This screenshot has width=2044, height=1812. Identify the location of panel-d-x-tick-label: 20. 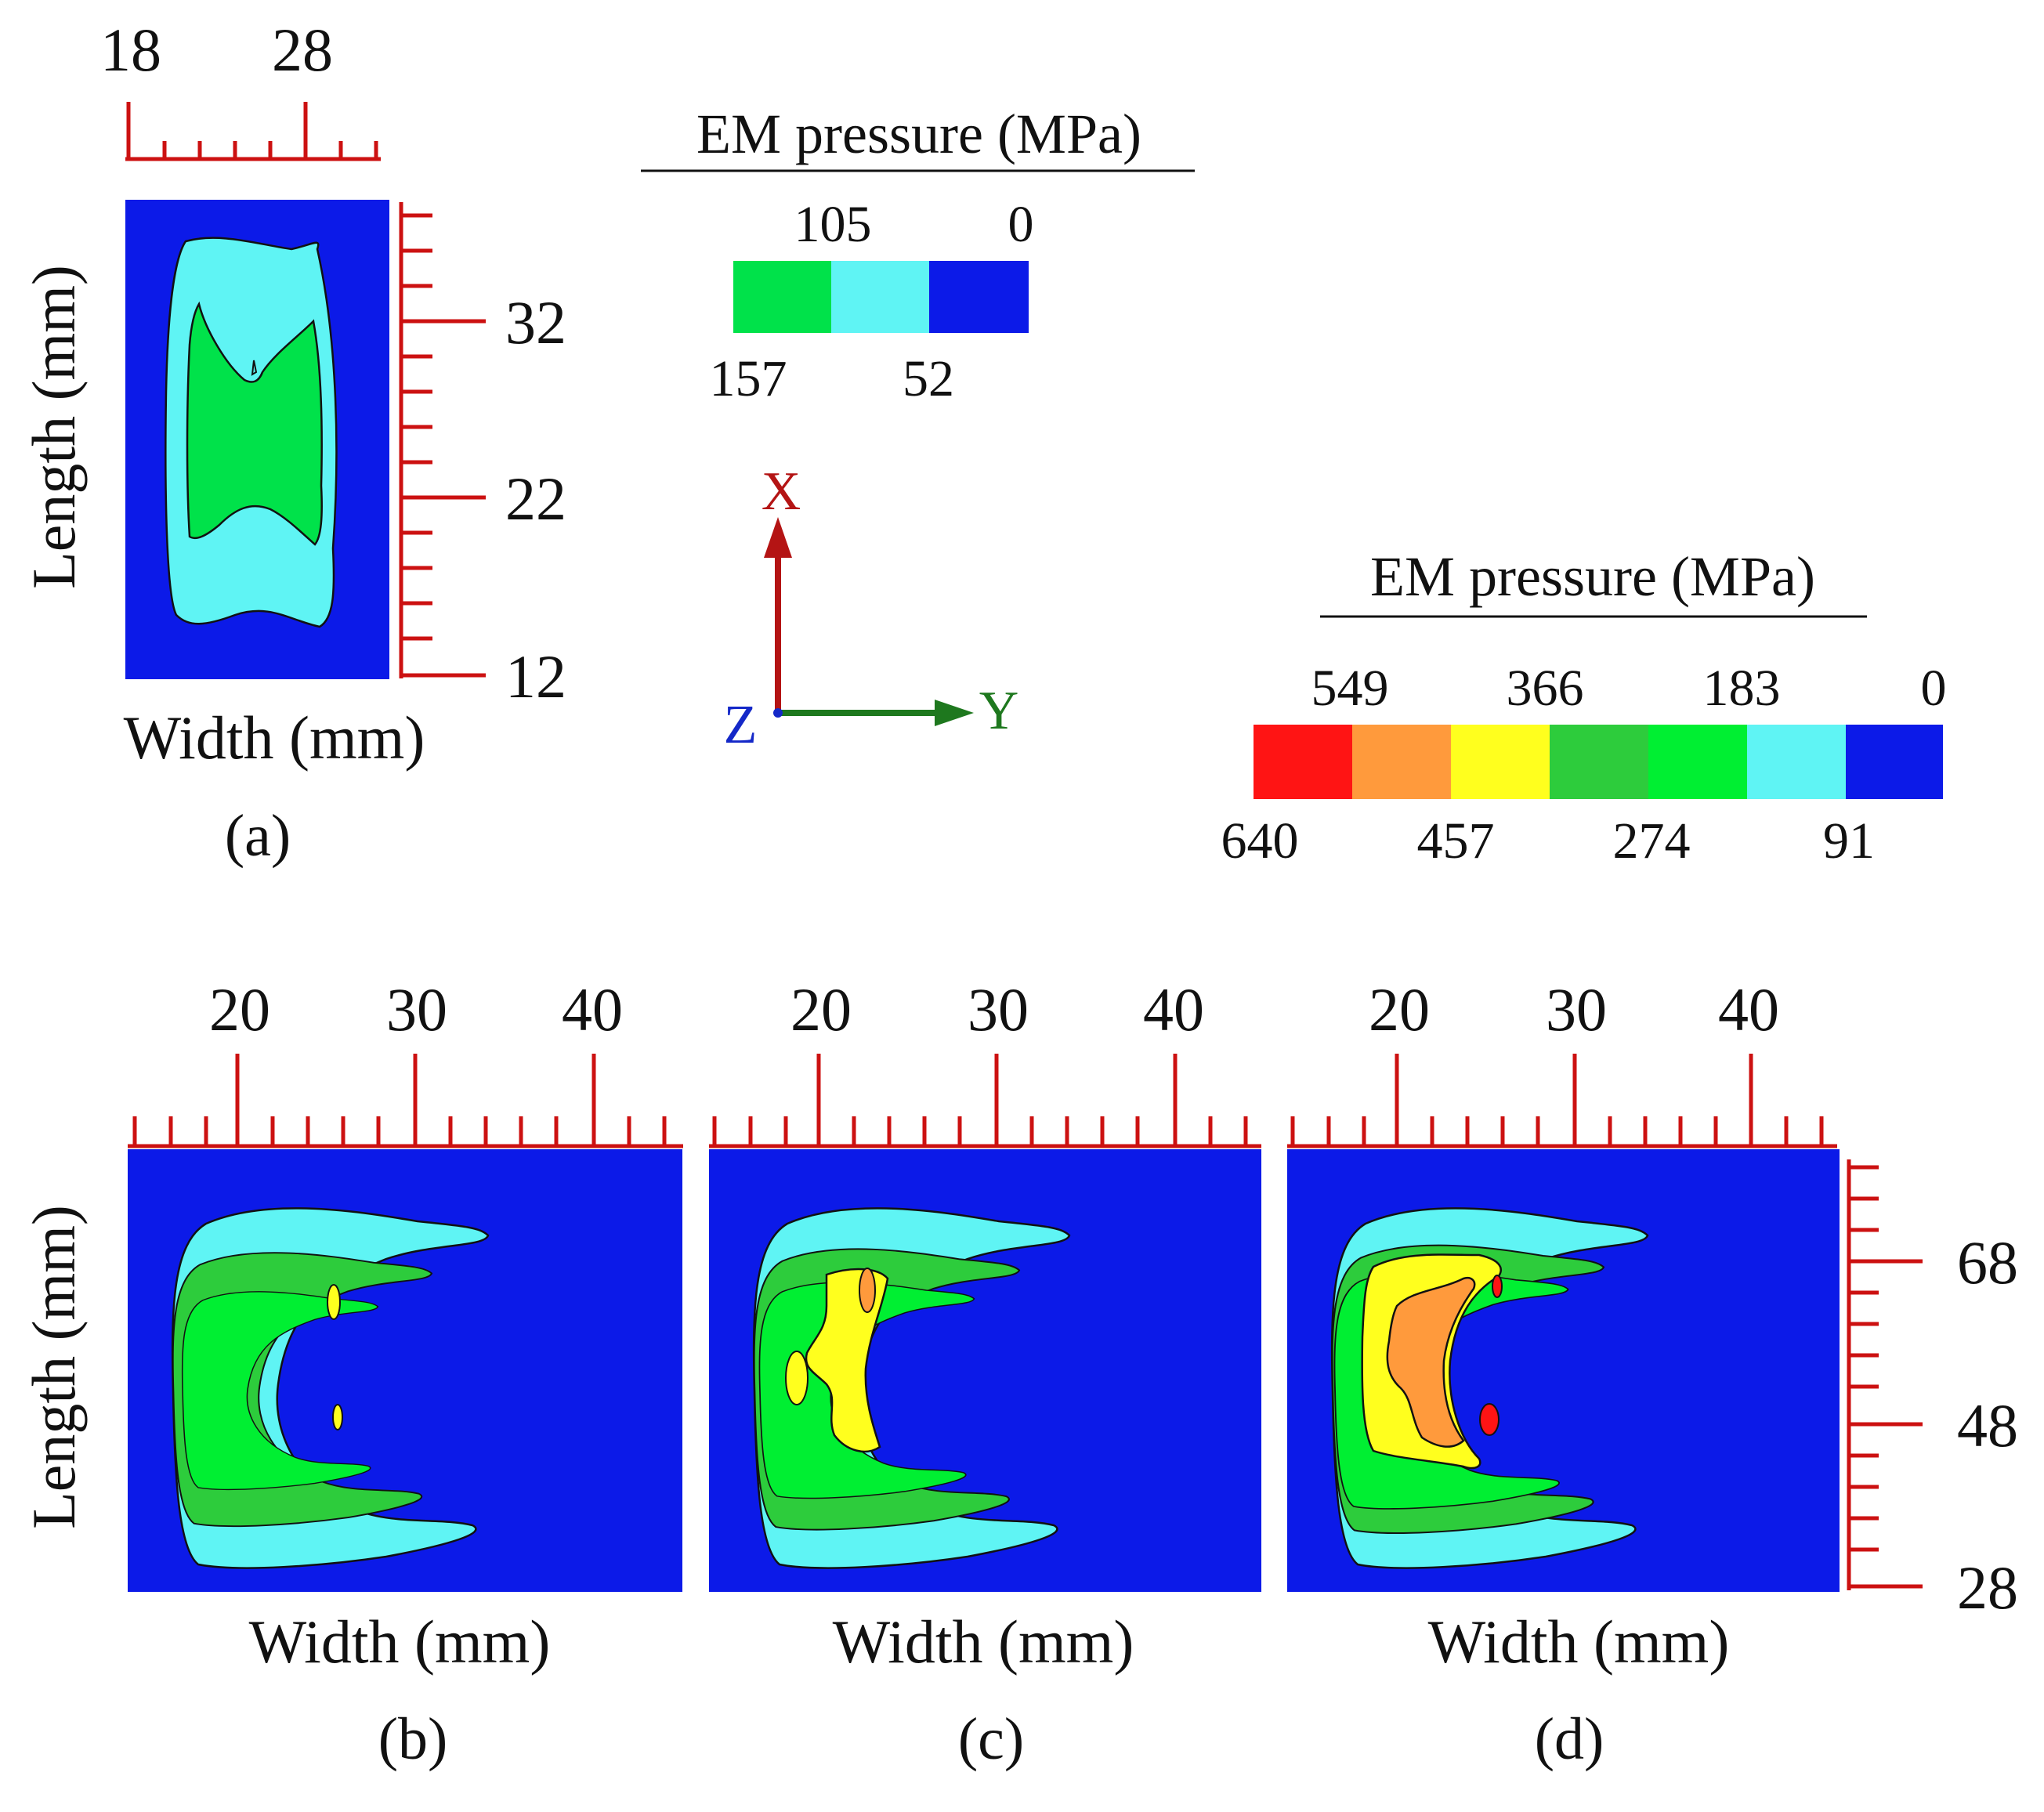
(1399, 1009).